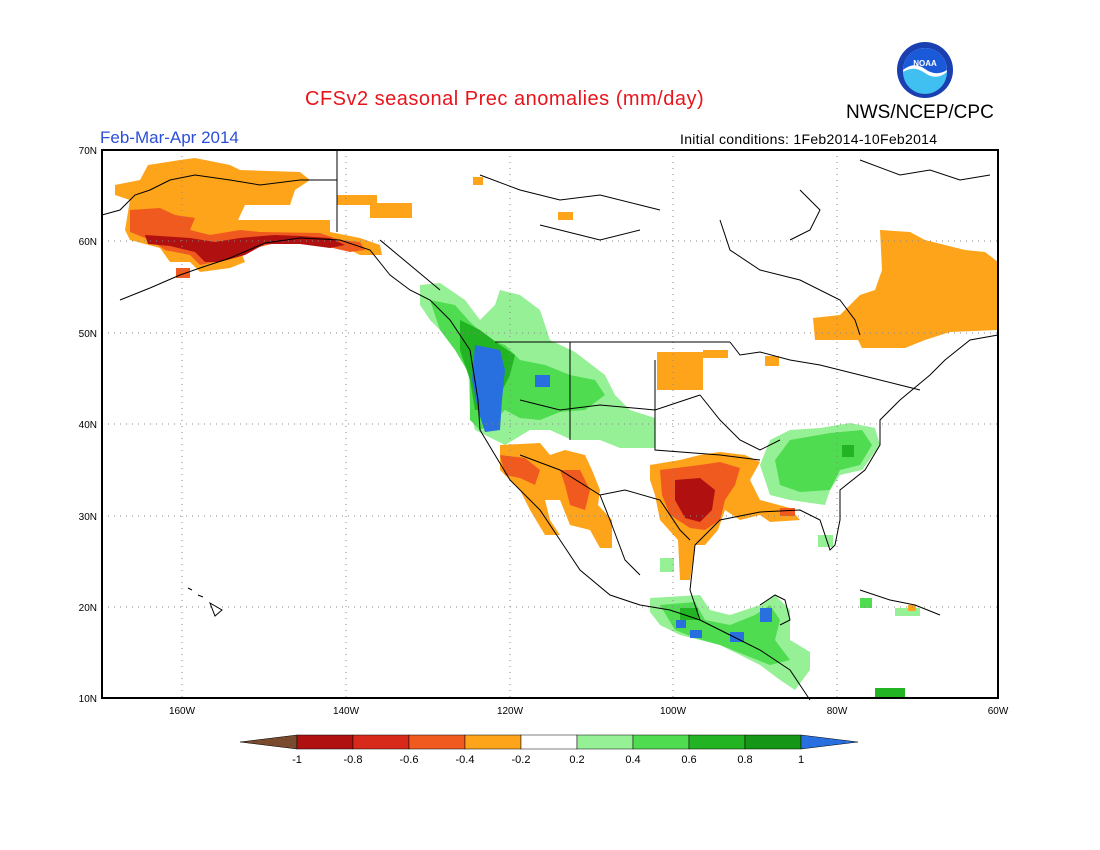 The image size is (1100, 850). Describe the element at coordinates (766, 615) in the screenshot. I see `anomaly-yucatan-blue` at that location.